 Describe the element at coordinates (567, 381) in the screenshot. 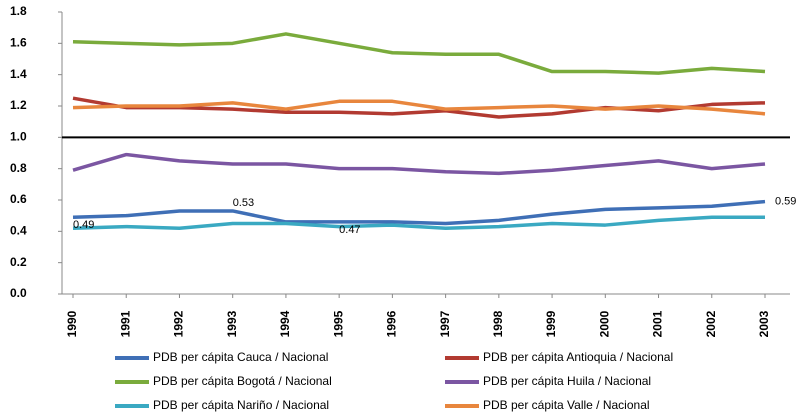

I see `legend-label: PDB per cápita Huila / Nacional` at that location.